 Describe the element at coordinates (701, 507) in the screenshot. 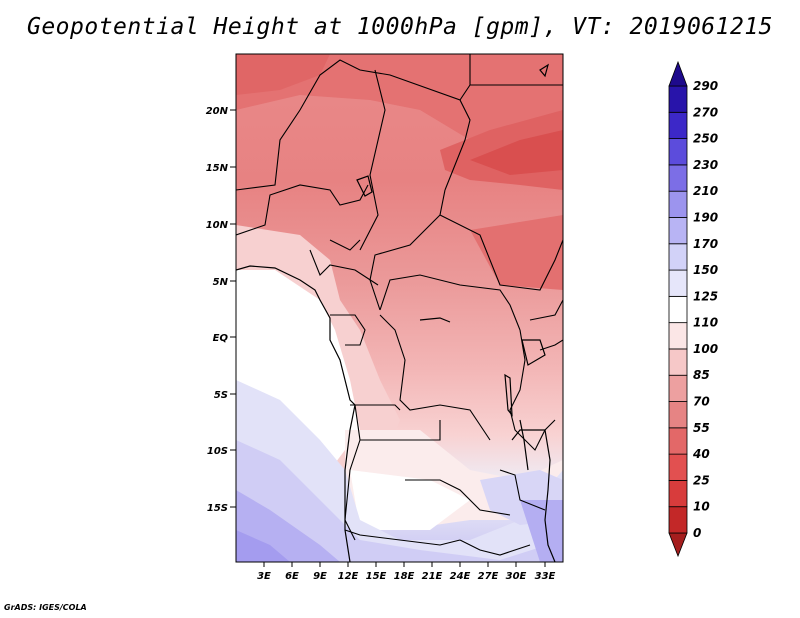

I see `colorbar-label: 10` at that location.